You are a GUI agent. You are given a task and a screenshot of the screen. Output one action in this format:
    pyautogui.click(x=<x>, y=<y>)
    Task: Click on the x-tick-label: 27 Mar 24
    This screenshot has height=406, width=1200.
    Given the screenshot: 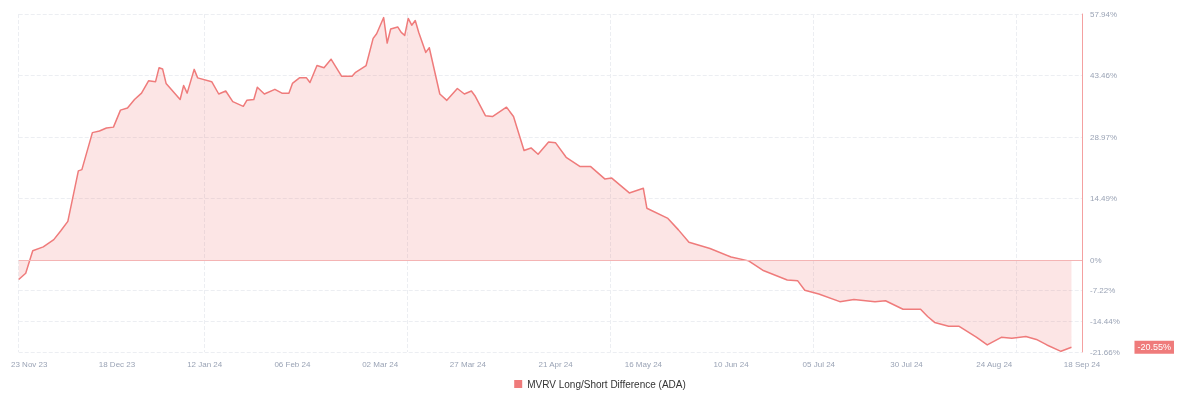 What is the action you would take?
    pyautogui.click(x=468, y=364)
    